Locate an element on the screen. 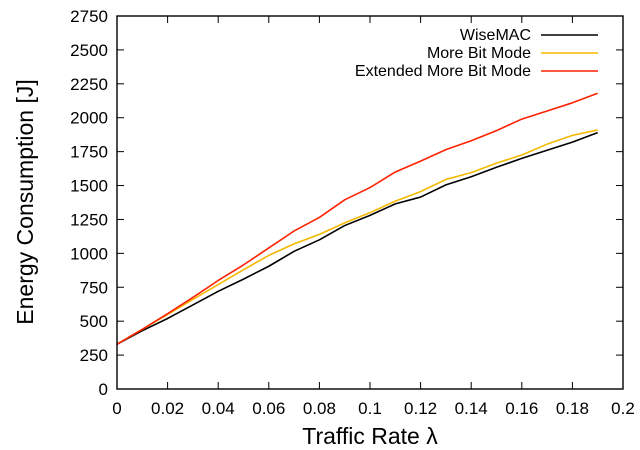 The height and width of the screenshot is (450, 640). x-tick-label: 0.04 is located at coordinates (218, 408).